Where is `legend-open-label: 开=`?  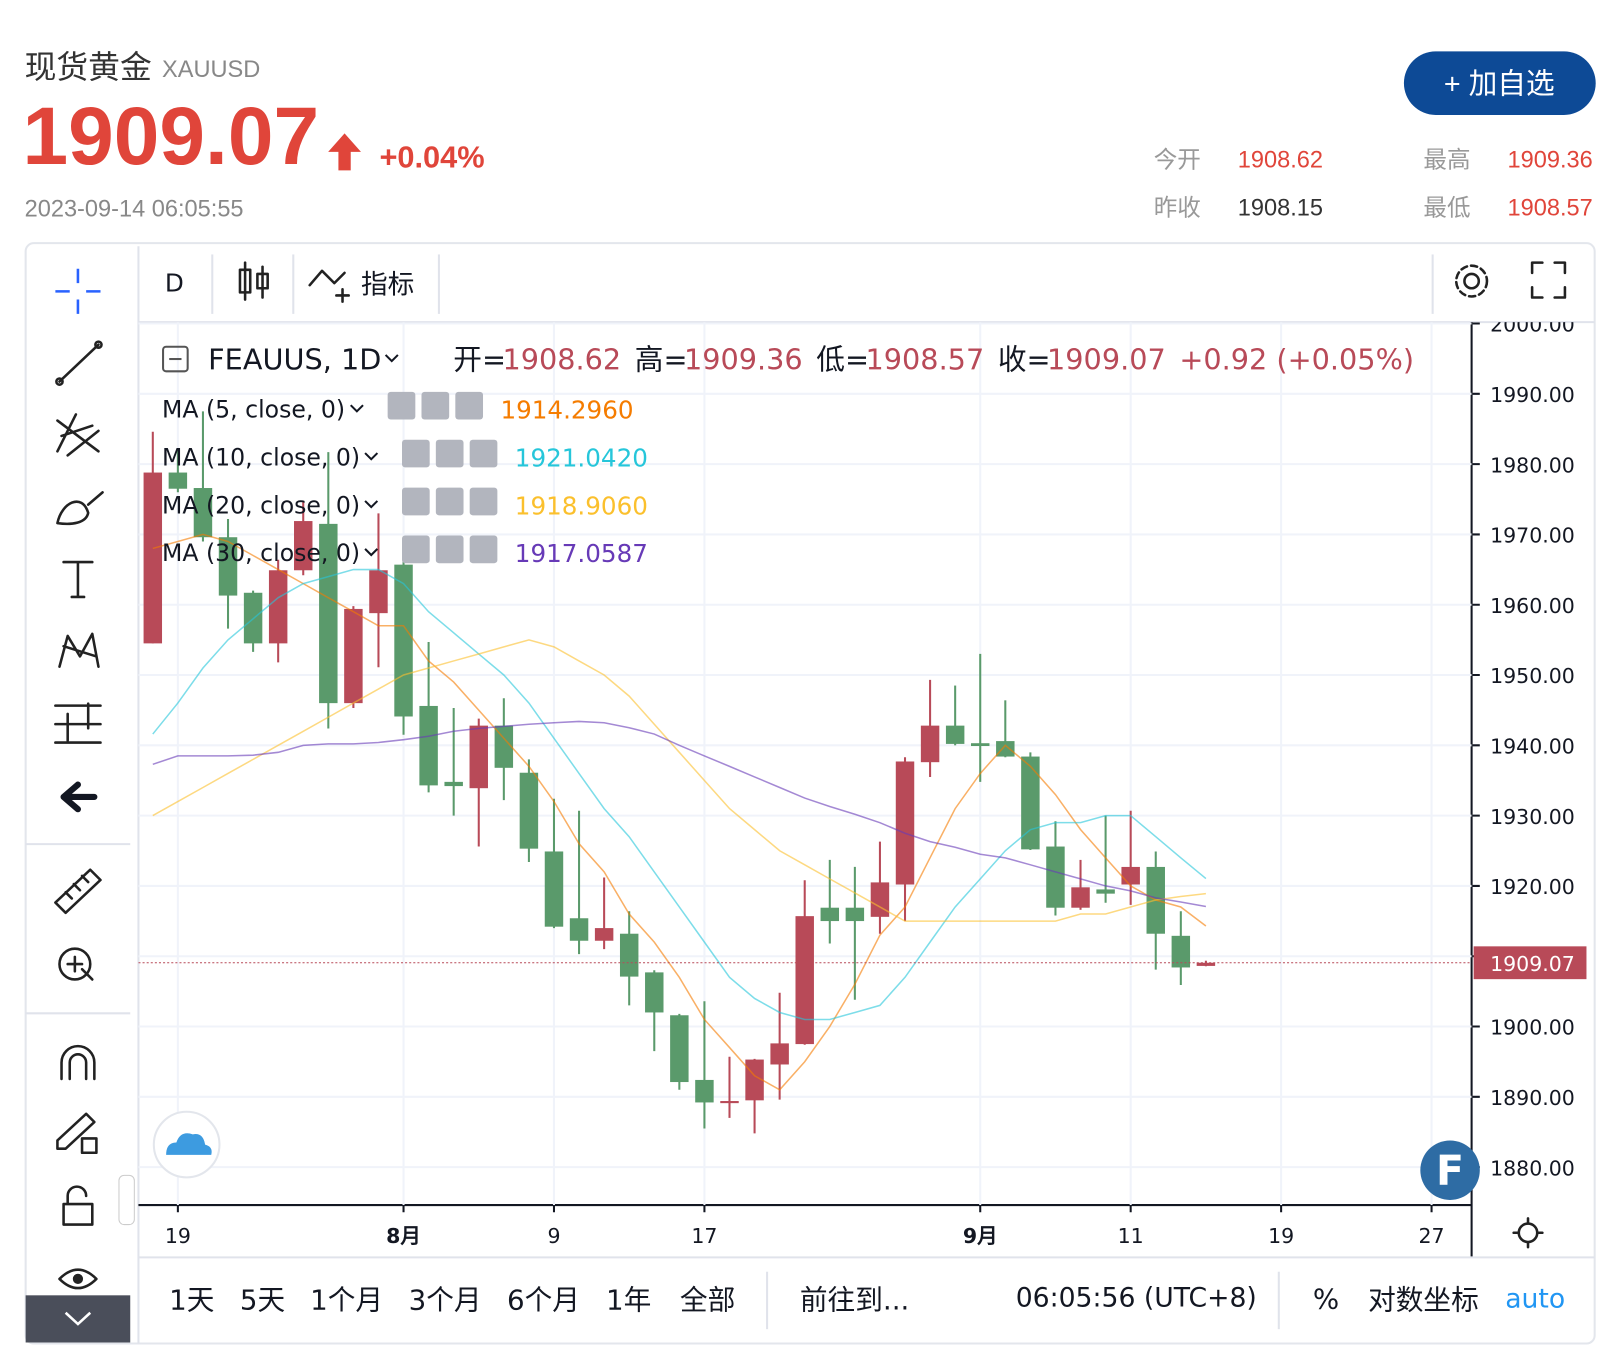
legend-open-label: 开= is located at coordinates (479, 359).